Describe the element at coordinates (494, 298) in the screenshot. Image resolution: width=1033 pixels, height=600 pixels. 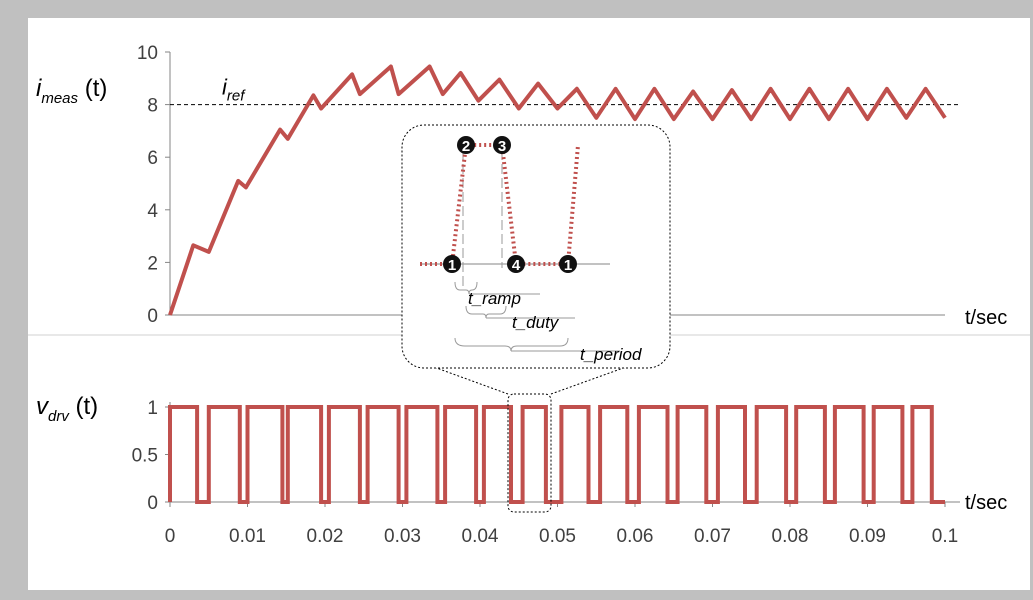
I see `ramp-label: t_ramp` at that location.